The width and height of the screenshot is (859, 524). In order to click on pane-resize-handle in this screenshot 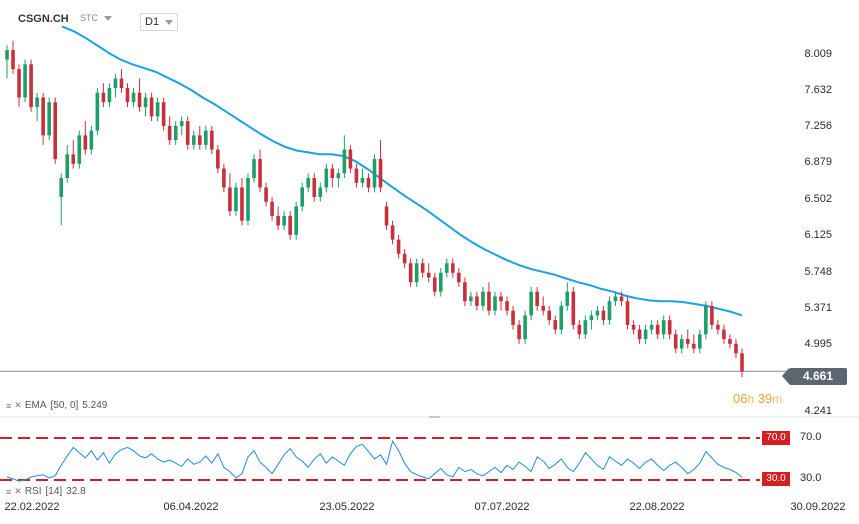, I will do `click(434, 417)`.